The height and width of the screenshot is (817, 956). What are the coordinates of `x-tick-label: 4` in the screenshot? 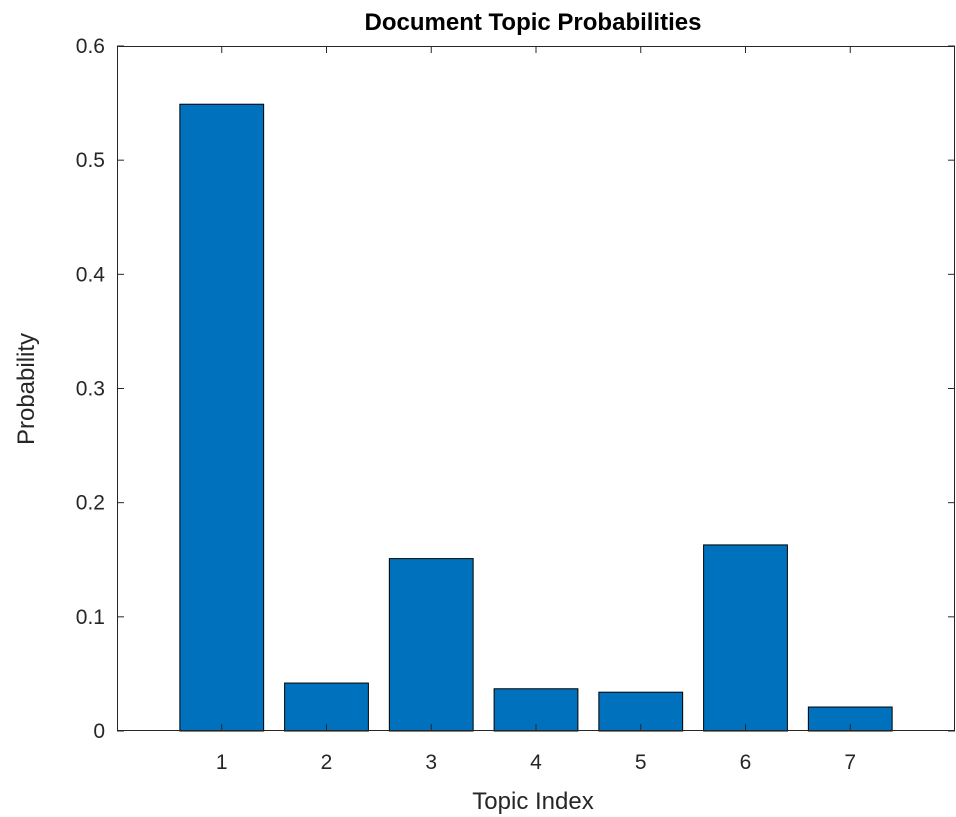 It's located at (536, 762).